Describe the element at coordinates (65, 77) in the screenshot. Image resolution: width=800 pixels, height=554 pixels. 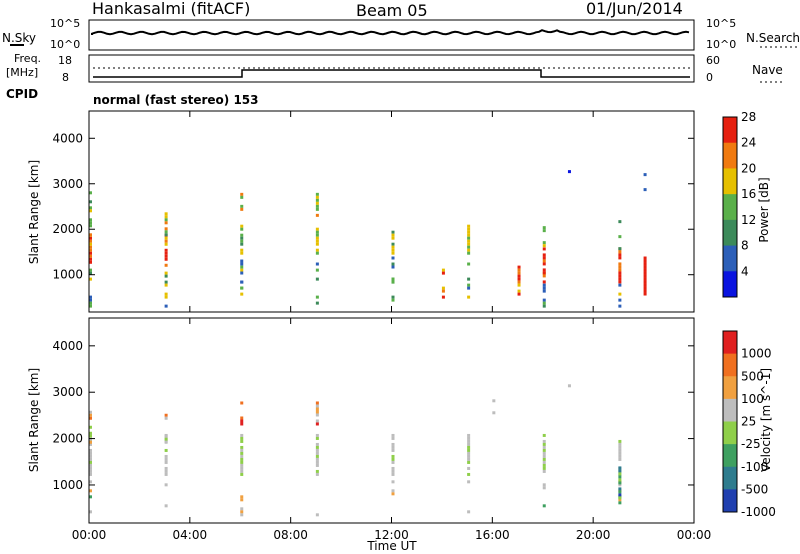
I see `freq-left-tick-bottom: 8` at that location.